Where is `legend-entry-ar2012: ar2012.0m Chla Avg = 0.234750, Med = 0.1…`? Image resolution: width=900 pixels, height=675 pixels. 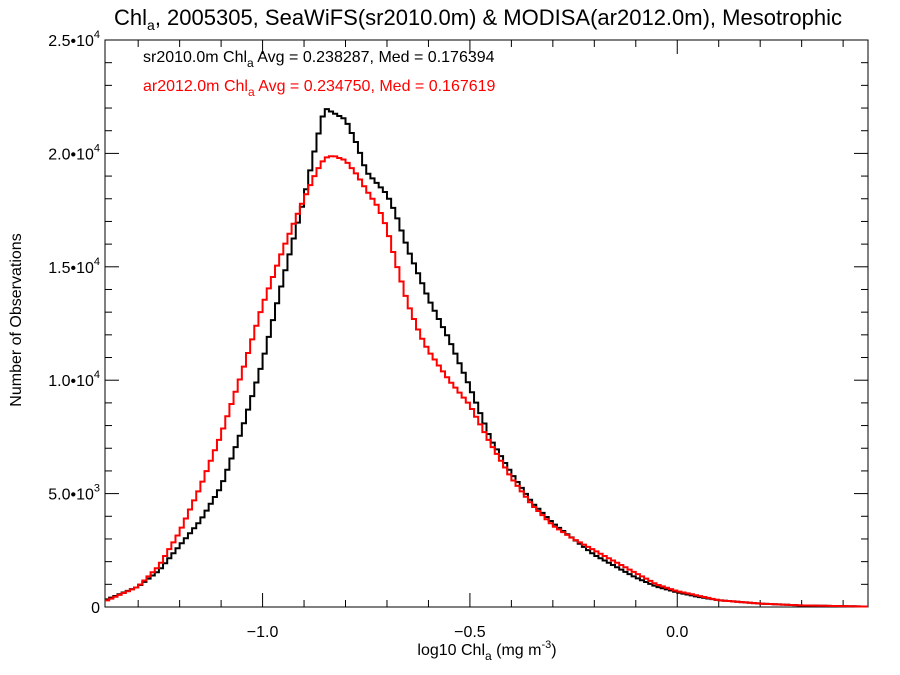
legend-entry-ar2012: ar2012.0m Chla Avg = 0.234750, Med = 0.1… is located at coordinates (319, 88).